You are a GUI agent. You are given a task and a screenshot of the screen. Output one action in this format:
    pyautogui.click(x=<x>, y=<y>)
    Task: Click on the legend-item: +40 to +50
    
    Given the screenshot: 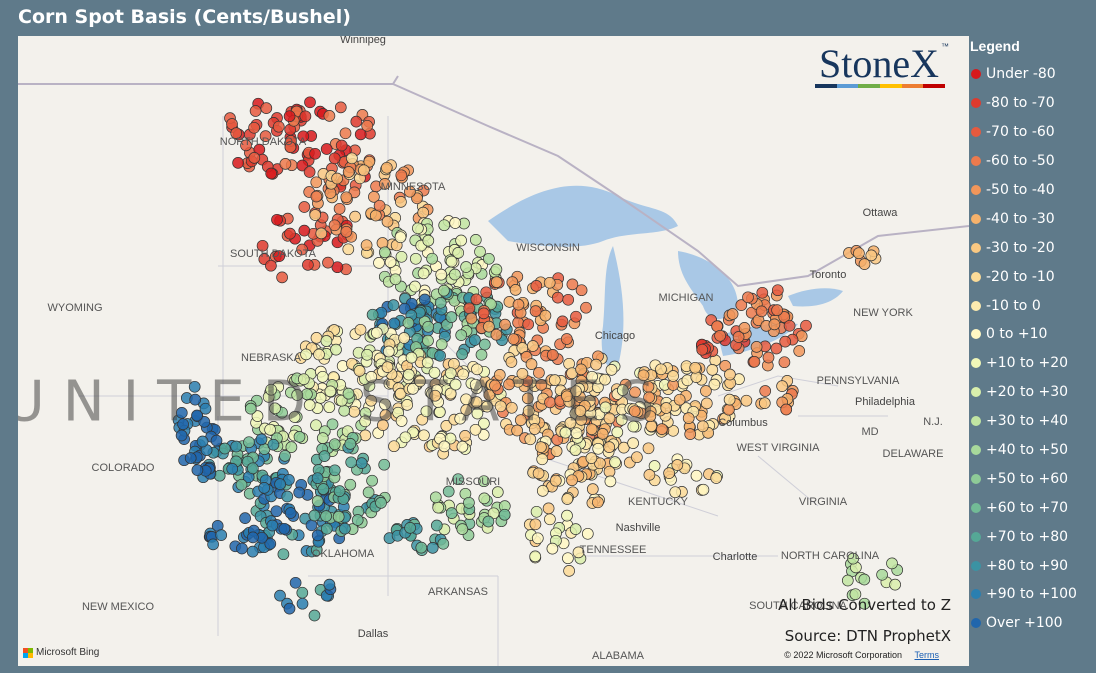 What is the action you would take?
    pyautogui.click(x=1032, y=450)
    